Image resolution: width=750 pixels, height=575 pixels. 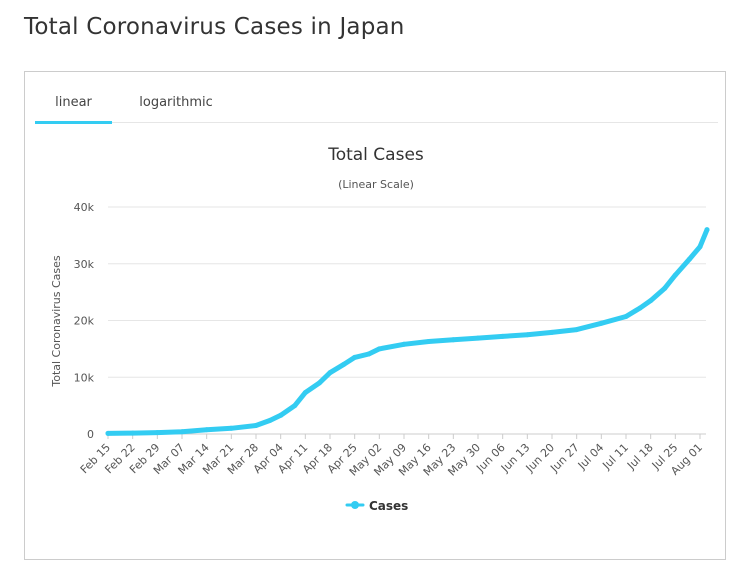 What do you see at coordinates (84, 207) in the screenshot?
I see `y-tick-label: 40k` at bounding box center [84, 207].